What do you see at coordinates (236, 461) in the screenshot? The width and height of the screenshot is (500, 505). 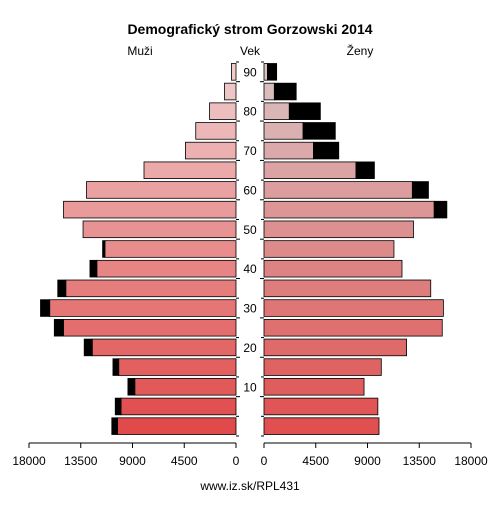 I see `male-x-tick-label: 0` at bounding box center [236, 461].